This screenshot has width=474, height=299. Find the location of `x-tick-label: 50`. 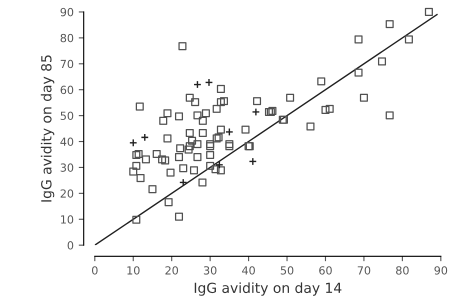

x-tick-label: 50 is located at coordinates (287, 270).